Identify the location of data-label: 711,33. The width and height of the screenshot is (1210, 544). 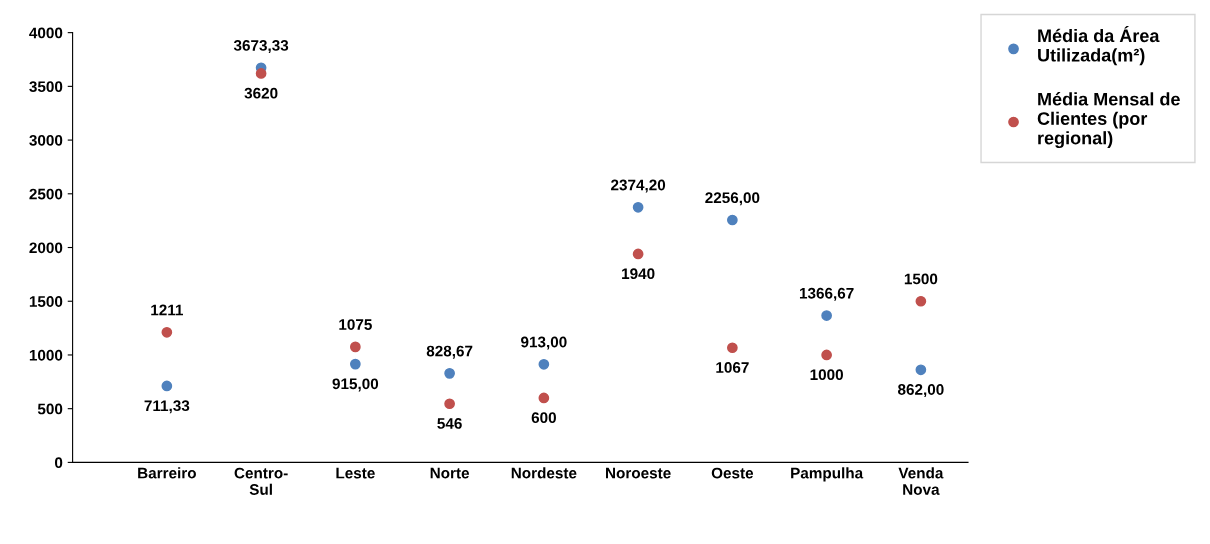
(167, 407).